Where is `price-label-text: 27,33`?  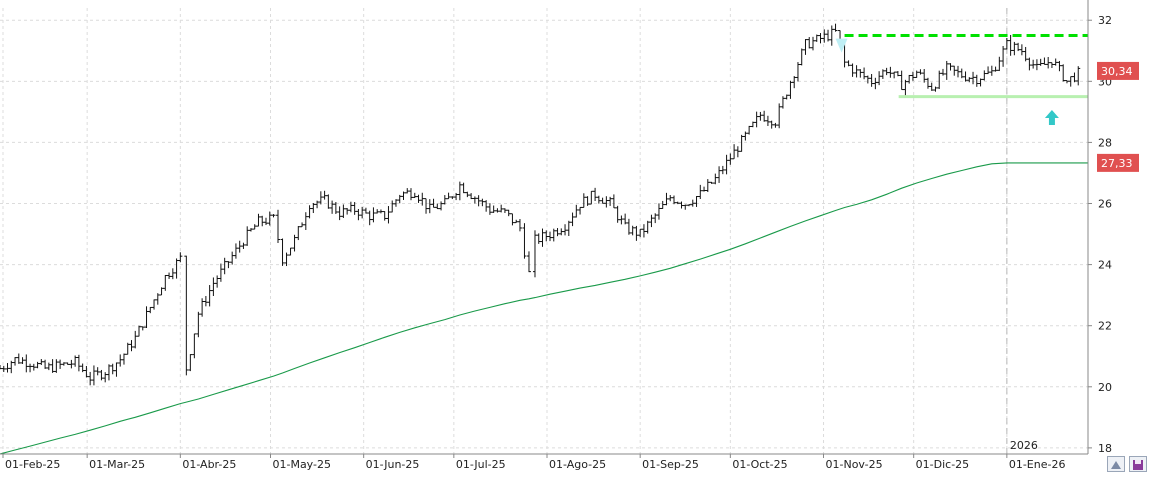 price-label-text: 27,33 is located at coordinates (1117, 163).